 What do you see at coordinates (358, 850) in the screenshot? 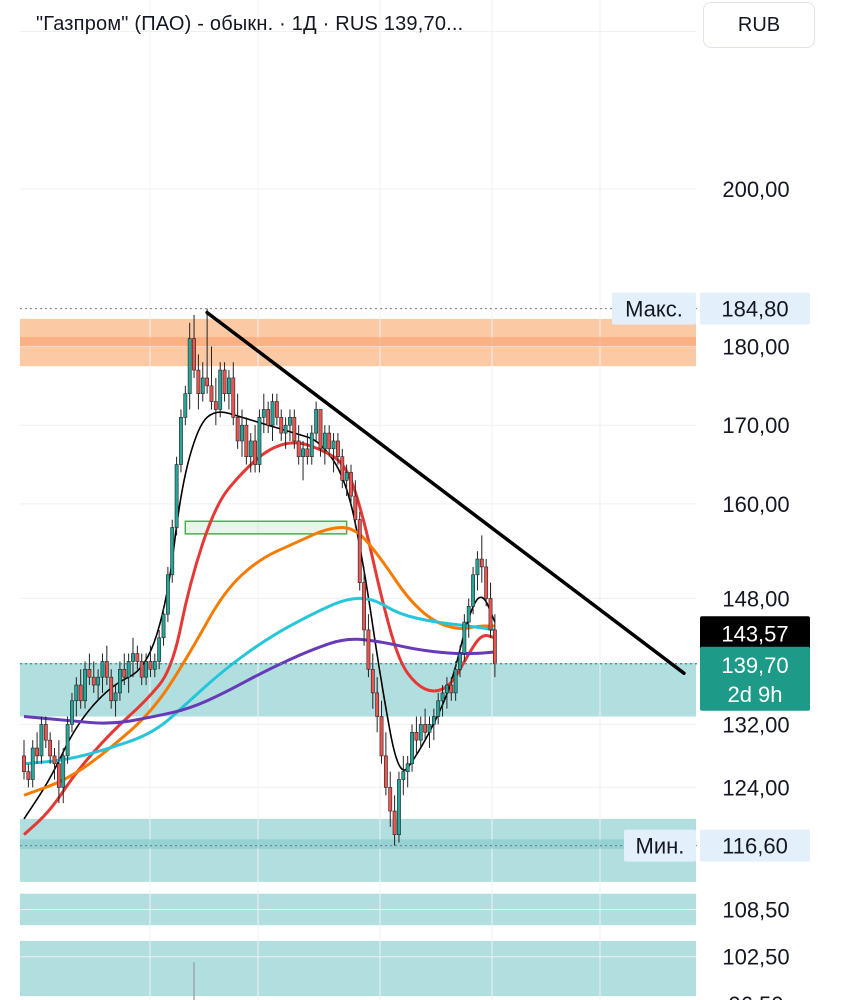
I see `zone` at bounding box center [358, 850].